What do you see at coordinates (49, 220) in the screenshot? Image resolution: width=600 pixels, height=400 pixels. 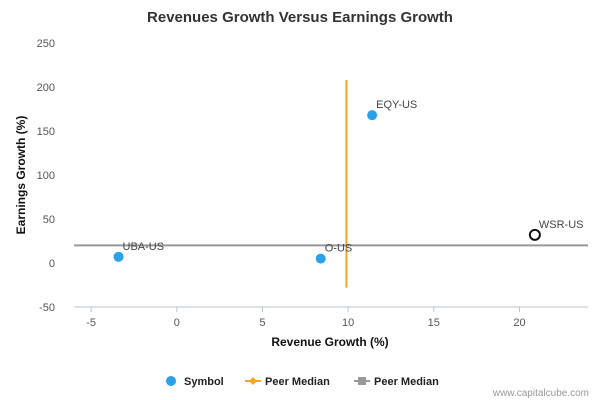 I see `y-tick-label: 50` at bounding box center [49, 220].